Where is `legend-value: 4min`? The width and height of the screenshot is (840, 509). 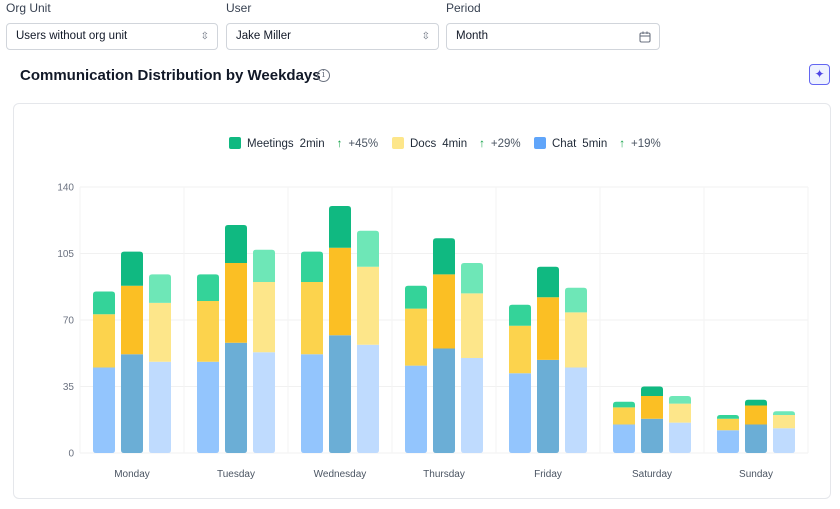 legend-value: 4min is located at coordinates (455, 144).